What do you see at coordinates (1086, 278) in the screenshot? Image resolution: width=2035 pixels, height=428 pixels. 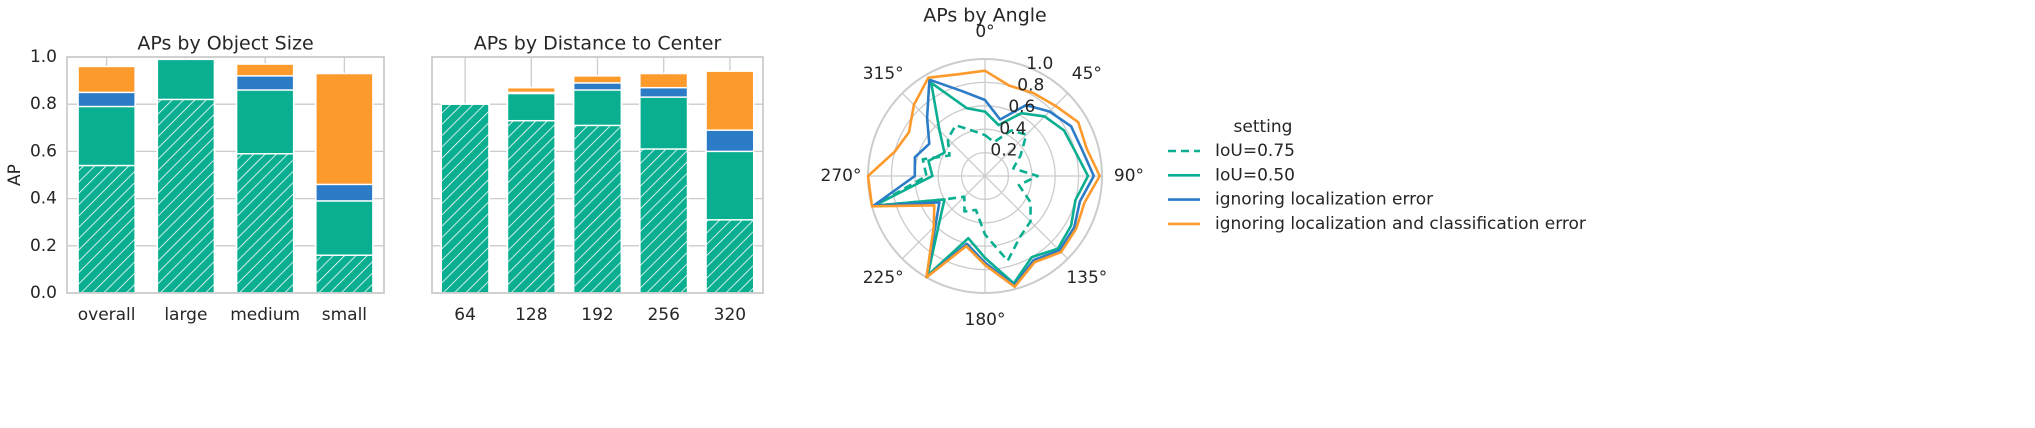 I see `theta-tick-label: 135°` at bounding box center [1086, 278].